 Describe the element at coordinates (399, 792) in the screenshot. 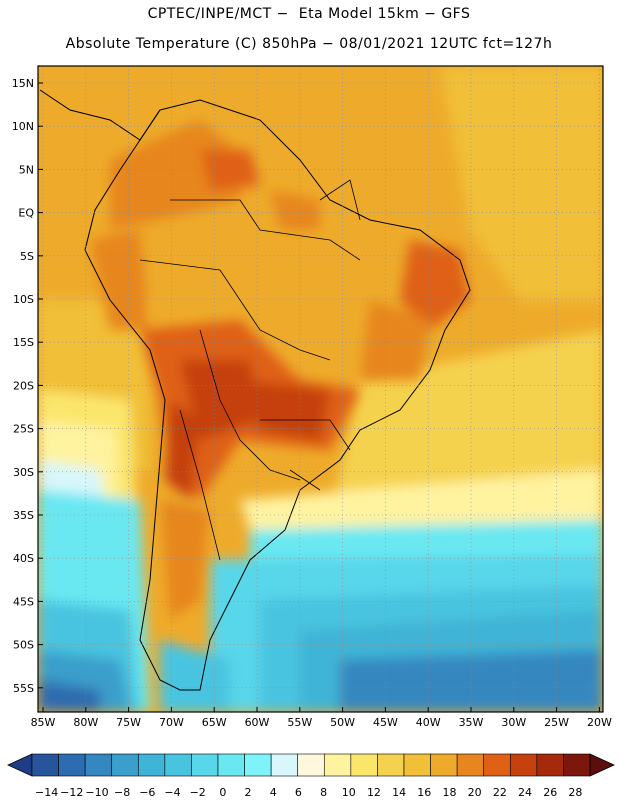

I see `colorbar-label: 14` at that location.